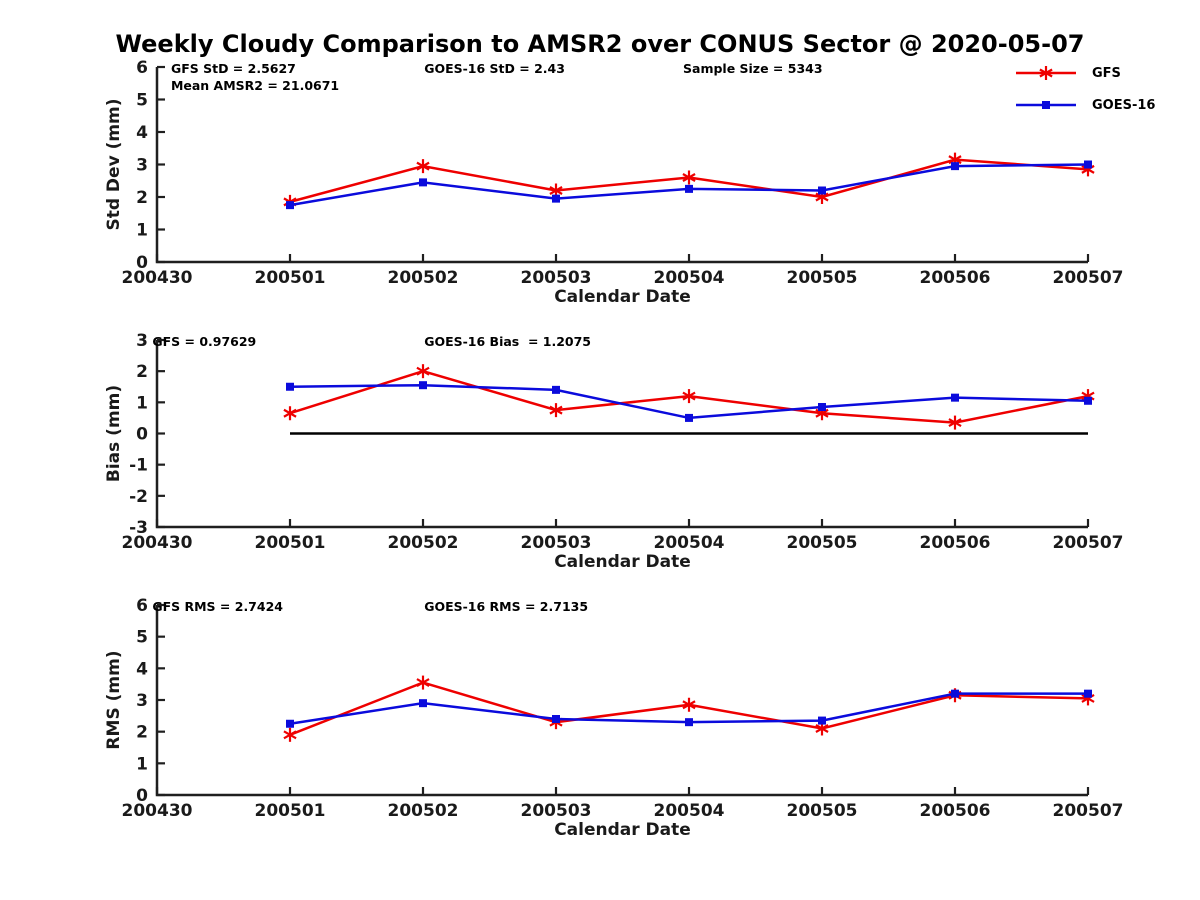  I want to click on rms-panel-annotations: GFS RMS = 2.7424 GOES-16 RMS = 2.7135, so click(370, 606).